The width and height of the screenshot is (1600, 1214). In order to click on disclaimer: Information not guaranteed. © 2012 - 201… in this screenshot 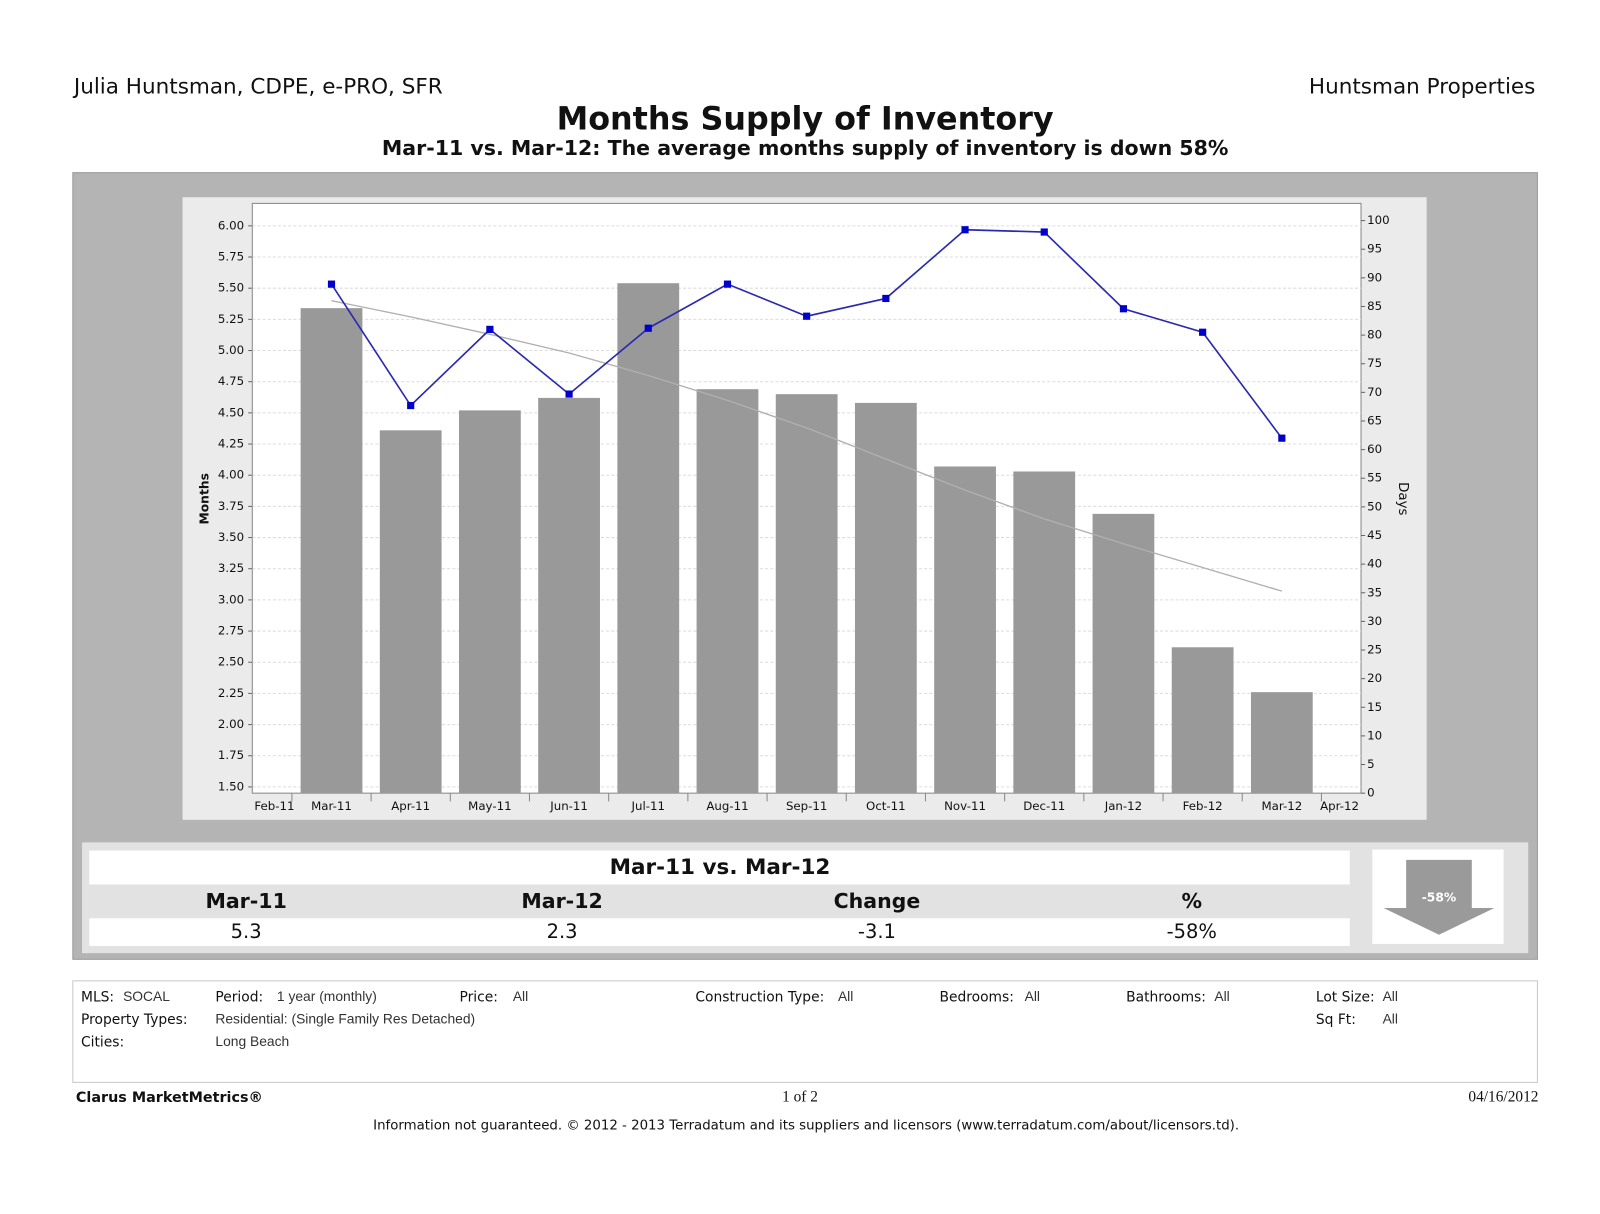, I will do `click(806, 1125)`.